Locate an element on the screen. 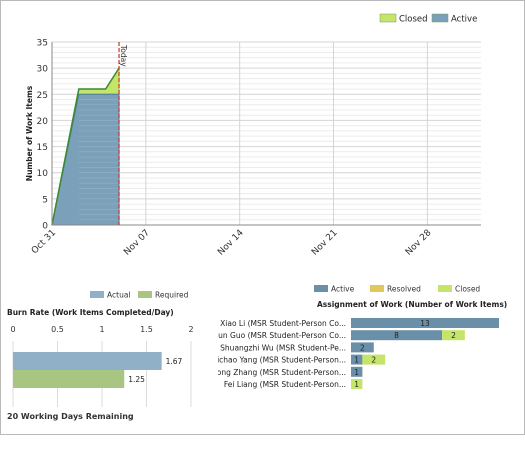 The height and width of the screenshot is (460, 525). x-tick-label: 0.5 is located at coordinates (57, 329).